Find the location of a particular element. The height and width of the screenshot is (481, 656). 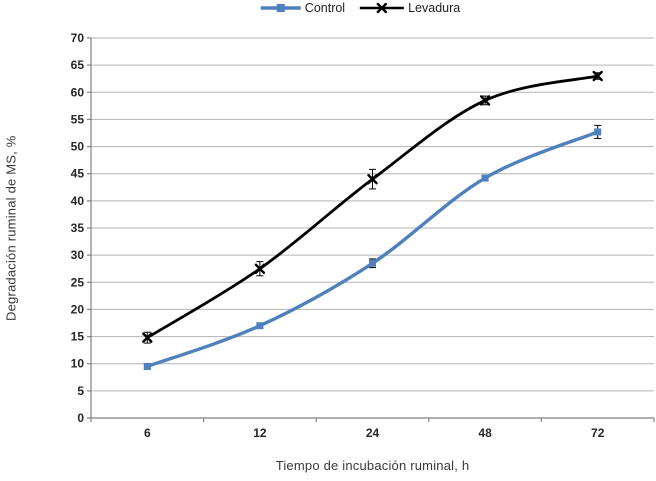

legend-item-control: Control is located at coordinates (302, 8).